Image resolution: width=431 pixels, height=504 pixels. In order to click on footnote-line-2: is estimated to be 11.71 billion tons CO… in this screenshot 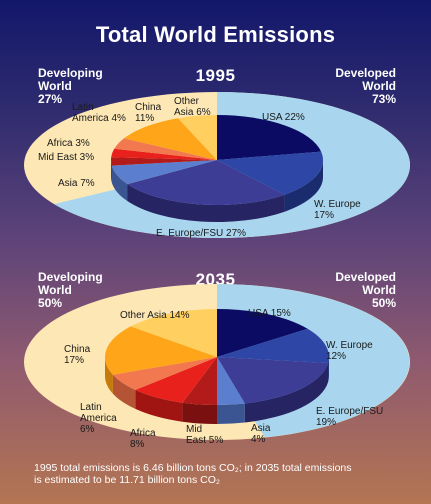, I will do `click(127, 480)`.